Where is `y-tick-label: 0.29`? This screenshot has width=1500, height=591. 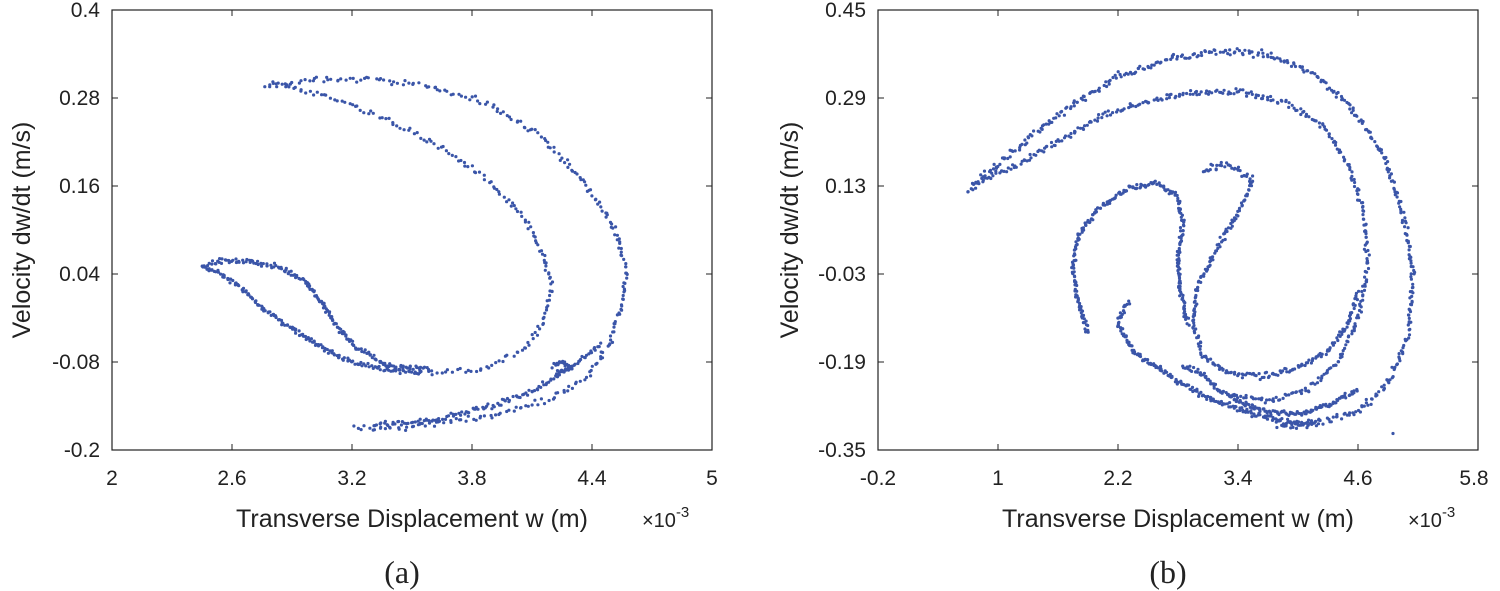
y-tick-label: 0.29 is located at coordinates (845, 98).